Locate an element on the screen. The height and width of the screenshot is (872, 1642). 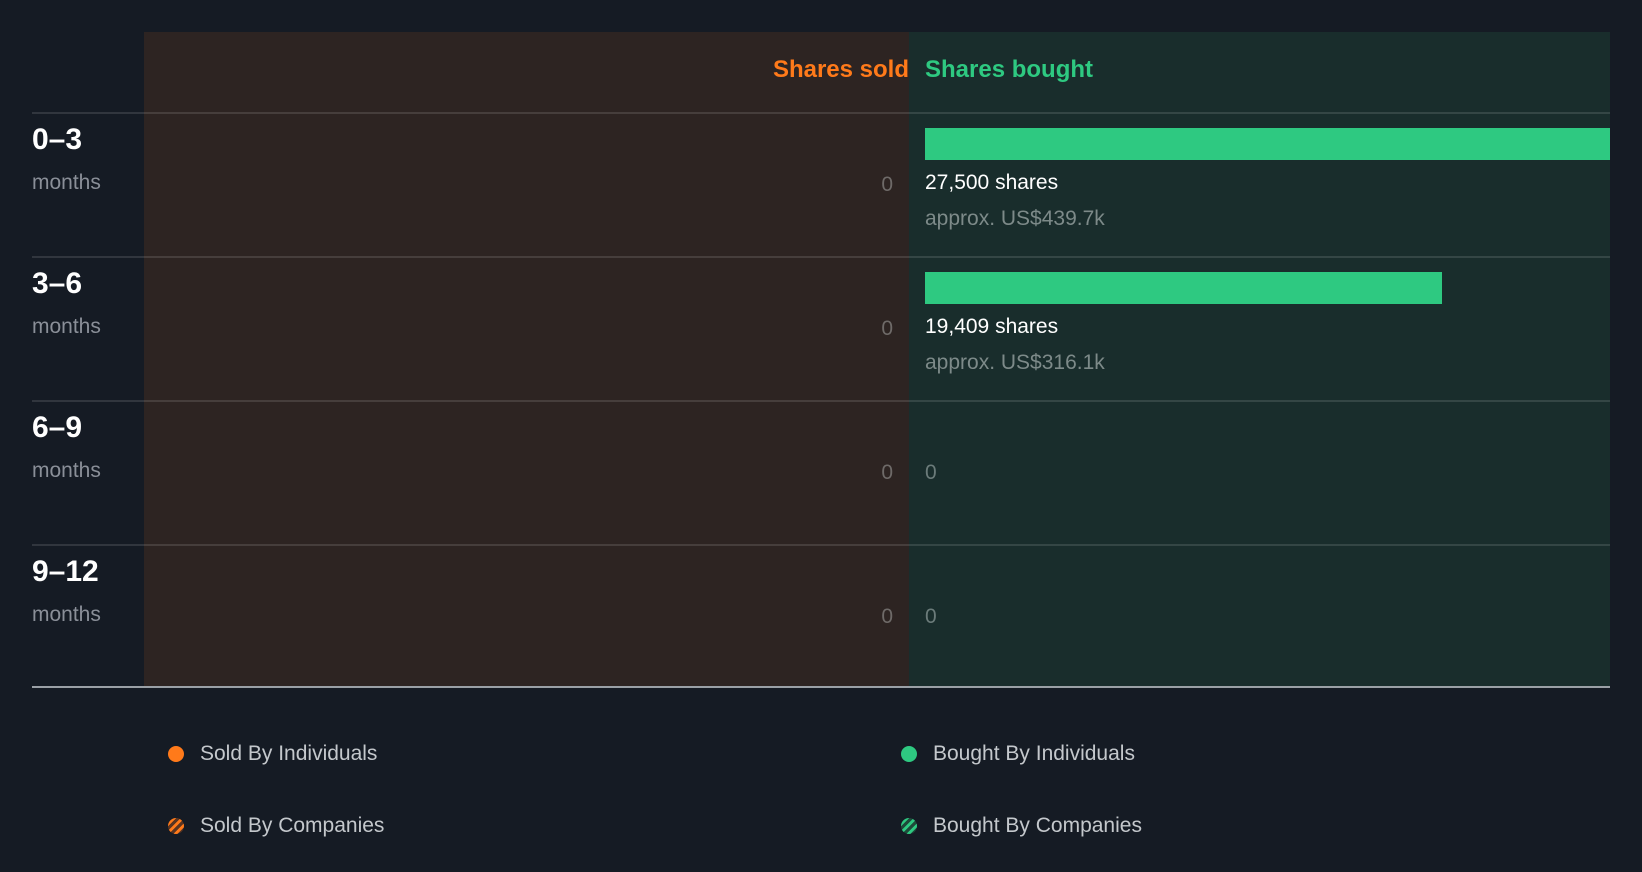
shares-bought-approx-value: approx. US$316.1k is located at coordinates (1015, 362).